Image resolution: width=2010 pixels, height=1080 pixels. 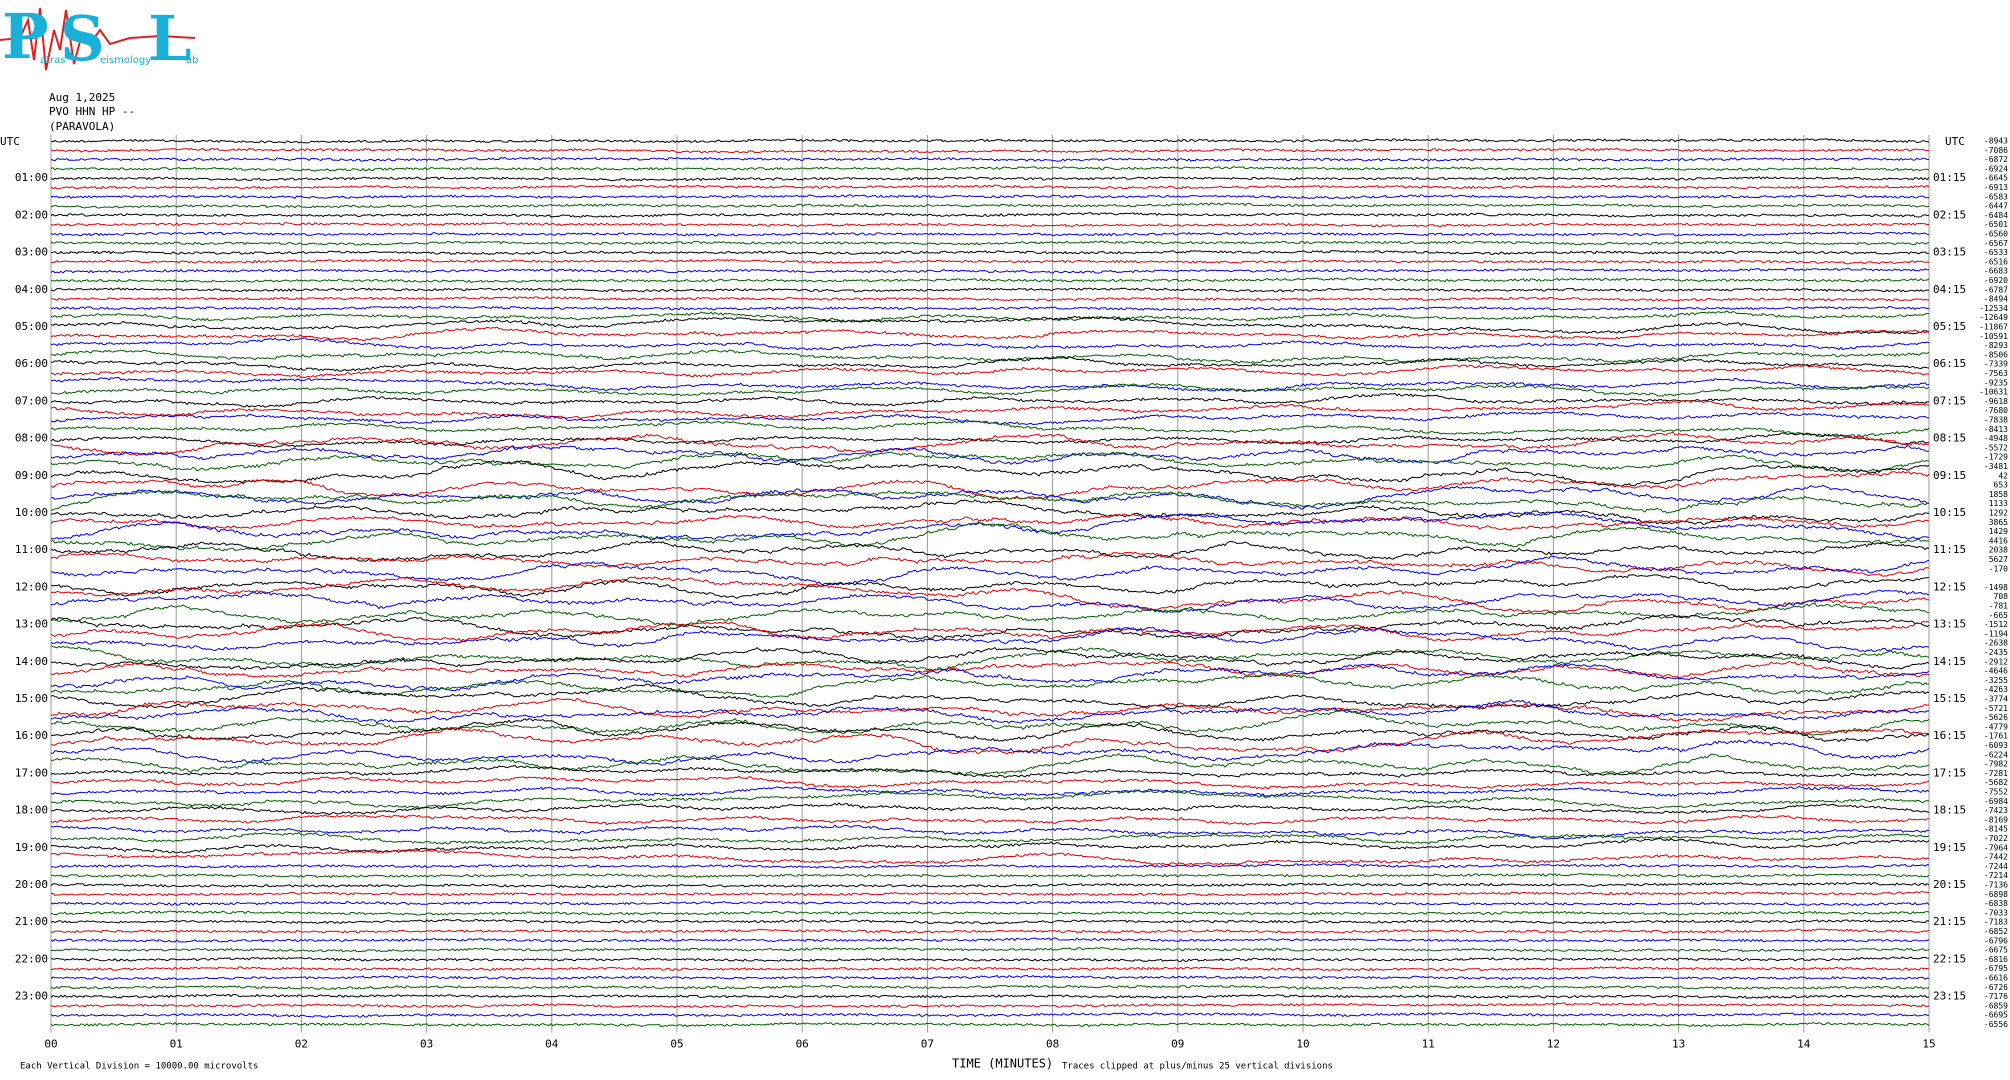 I want to click on offset-label: -6726, so click(x=1996, y=987).